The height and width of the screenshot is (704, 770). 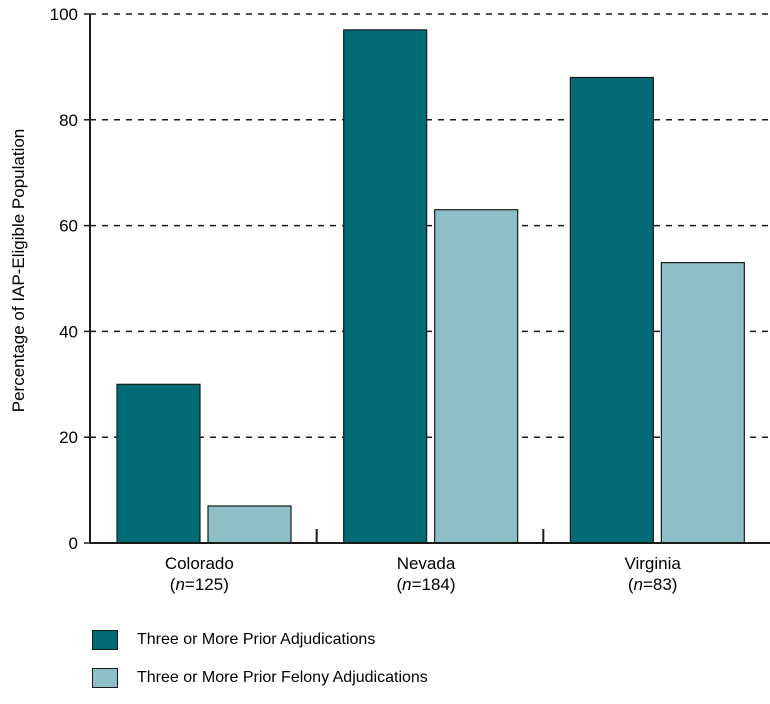 I want to click on y-tick-label: 20, so click(x=68, y=437).